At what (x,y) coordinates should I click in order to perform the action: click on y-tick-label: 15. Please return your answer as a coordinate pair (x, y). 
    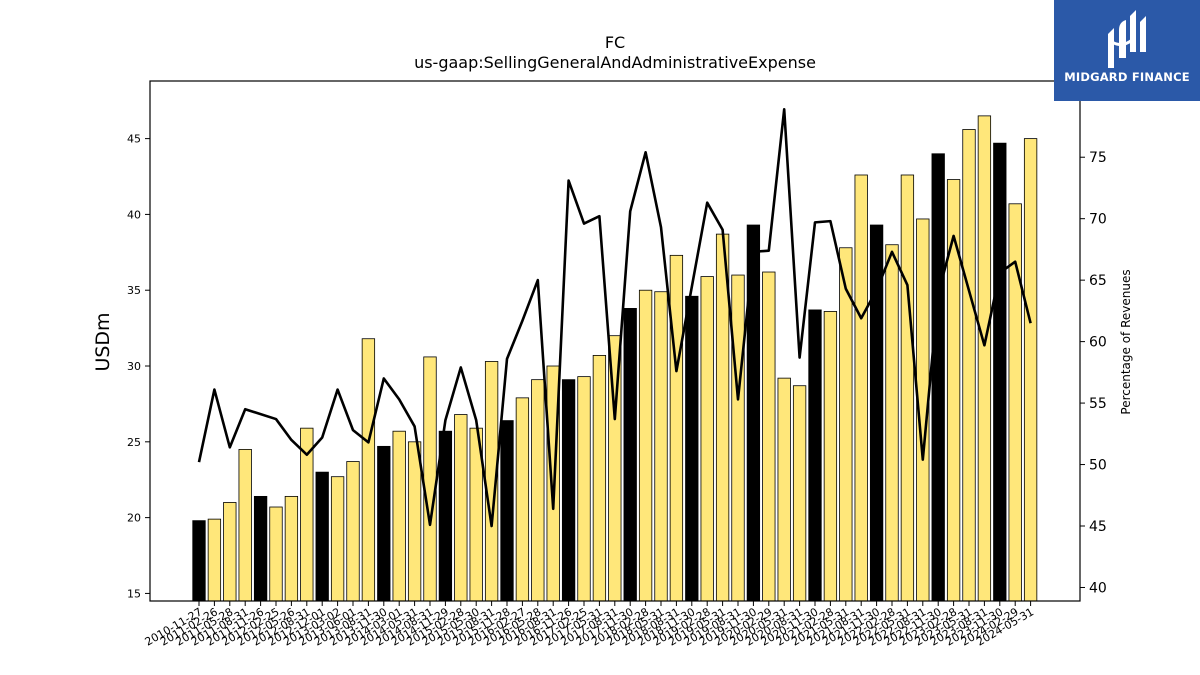
    Looking at the image, I should click on (134, 593).